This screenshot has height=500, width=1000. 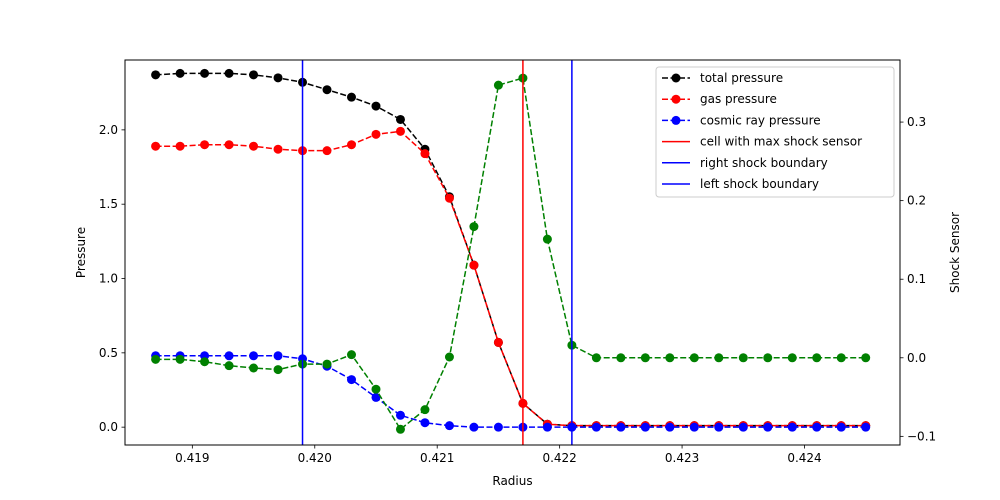 I want to click on y2-tick-label: −0.1, so click(x=921, y=436).